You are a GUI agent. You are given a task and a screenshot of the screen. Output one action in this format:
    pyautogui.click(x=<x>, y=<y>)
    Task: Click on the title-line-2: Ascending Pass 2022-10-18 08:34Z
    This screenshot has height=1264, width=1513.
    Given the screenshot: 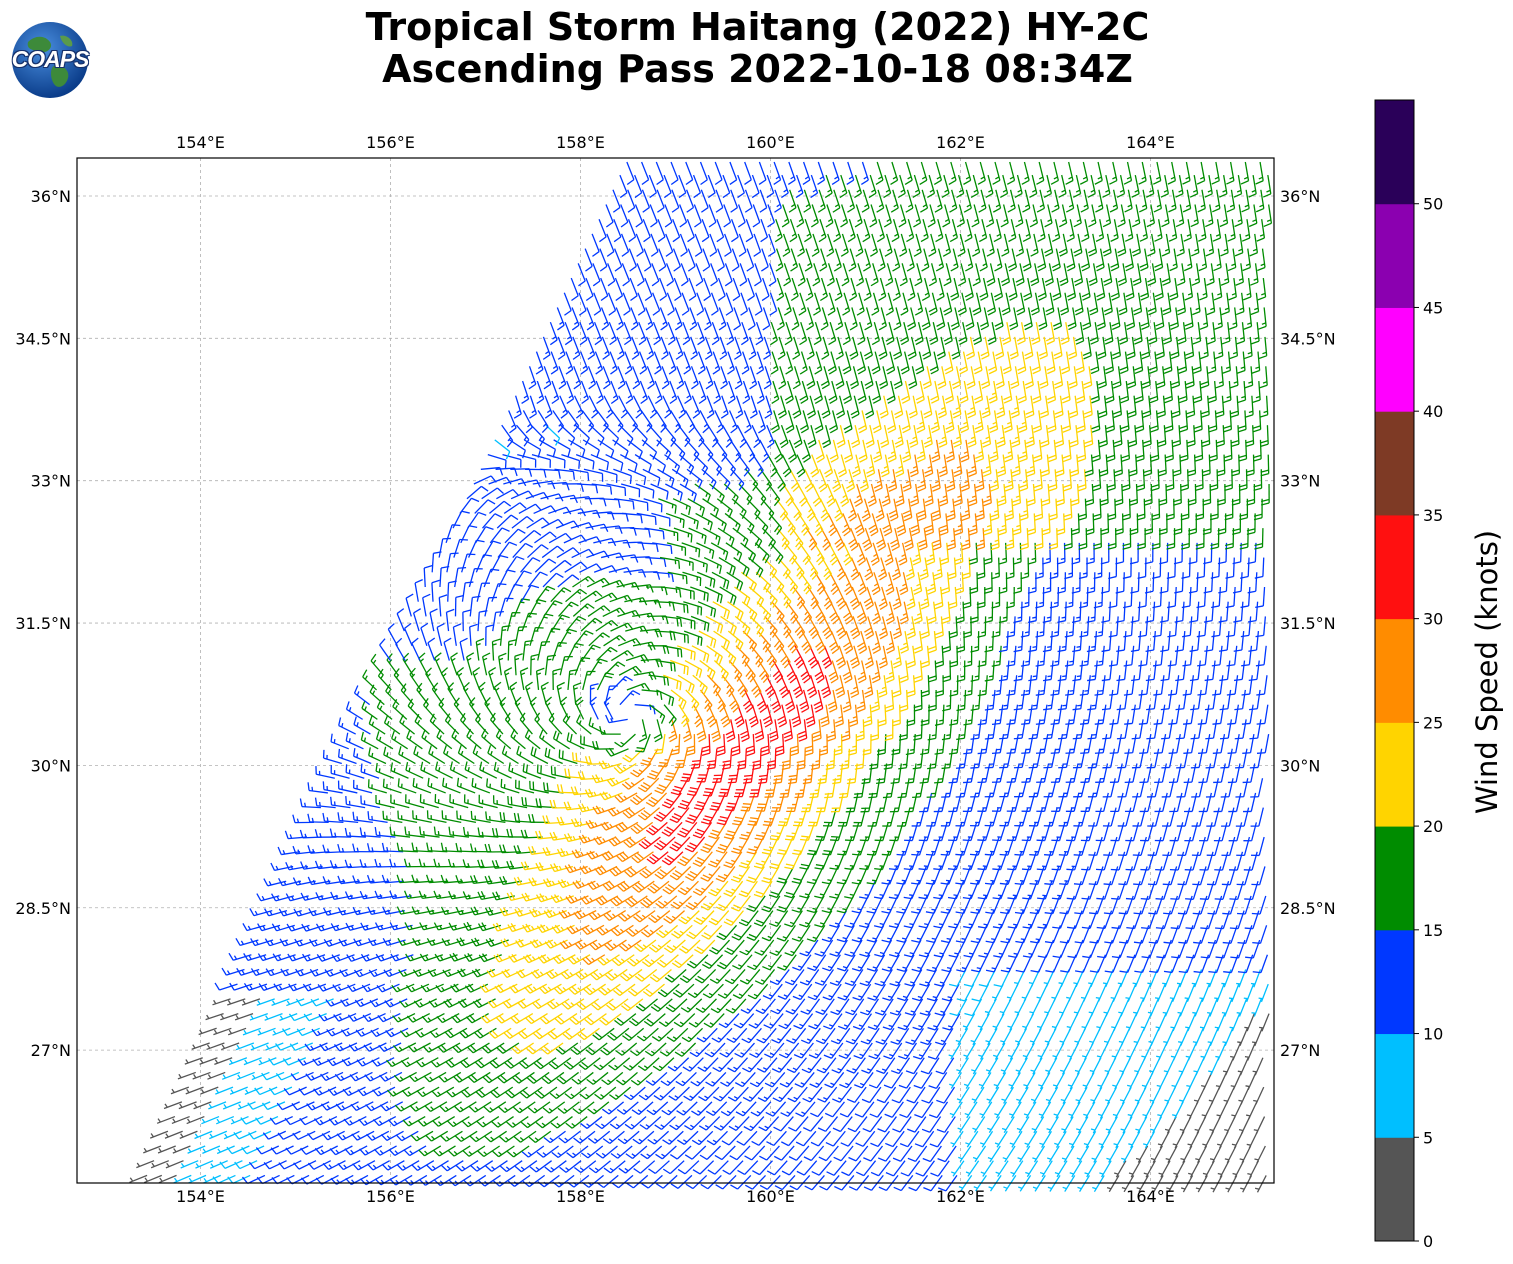 What is the action you would take?
    pyautogui.click(x=757, y=69)
    